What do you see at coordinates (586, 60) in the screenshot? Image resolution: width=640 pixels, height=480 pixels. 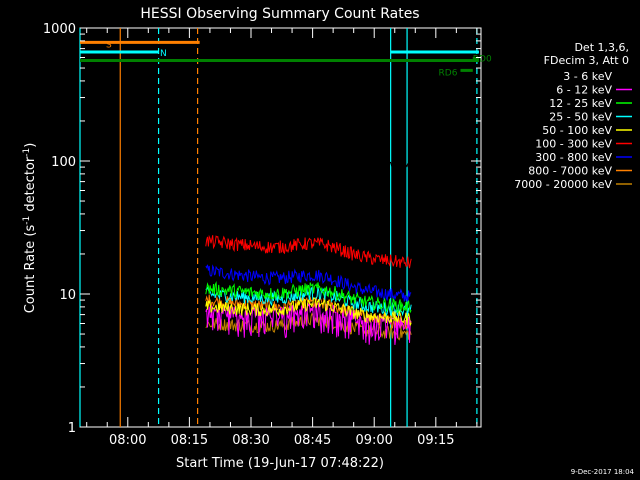 I see `legend-header-line-2: FDecim 3, Att 0` at bounding box center [586, 60].